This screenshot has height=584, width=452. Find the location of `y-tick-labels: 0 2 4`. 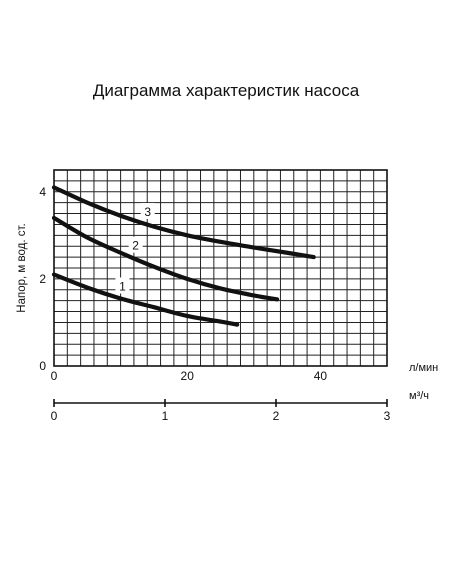

y-tick-labels: 0 2 4 is located at coordinates (42, 279).